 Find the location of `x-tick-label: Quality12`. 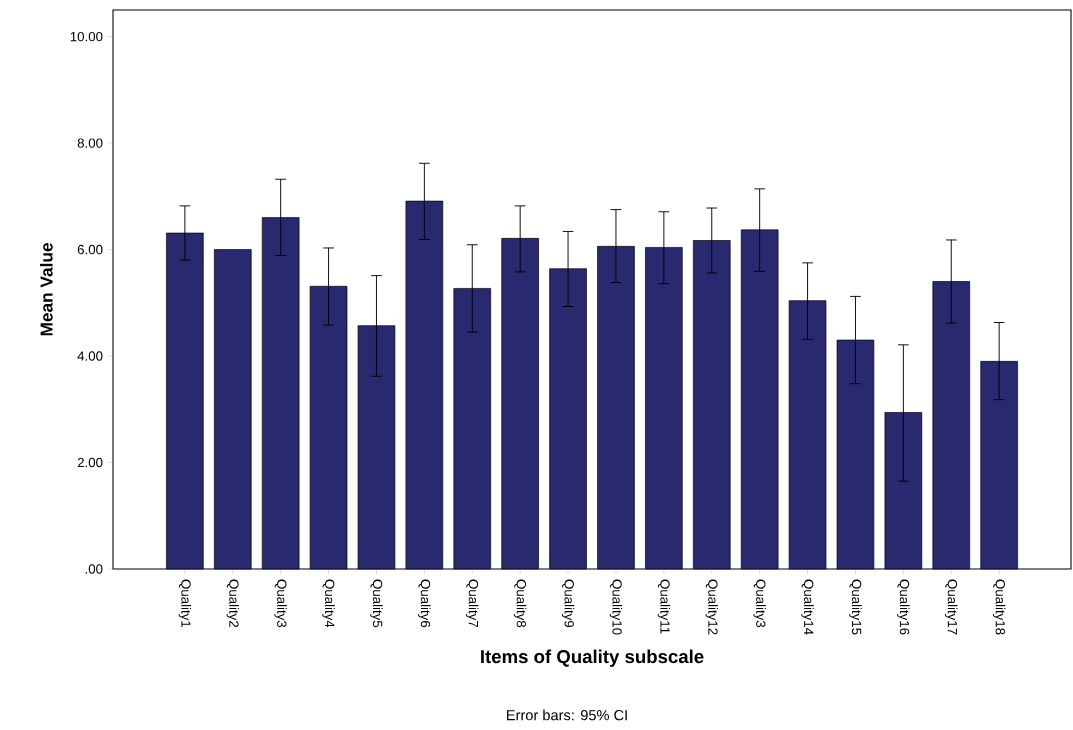

x-tick-label: Quality12 is located at coordinates (711, 607).